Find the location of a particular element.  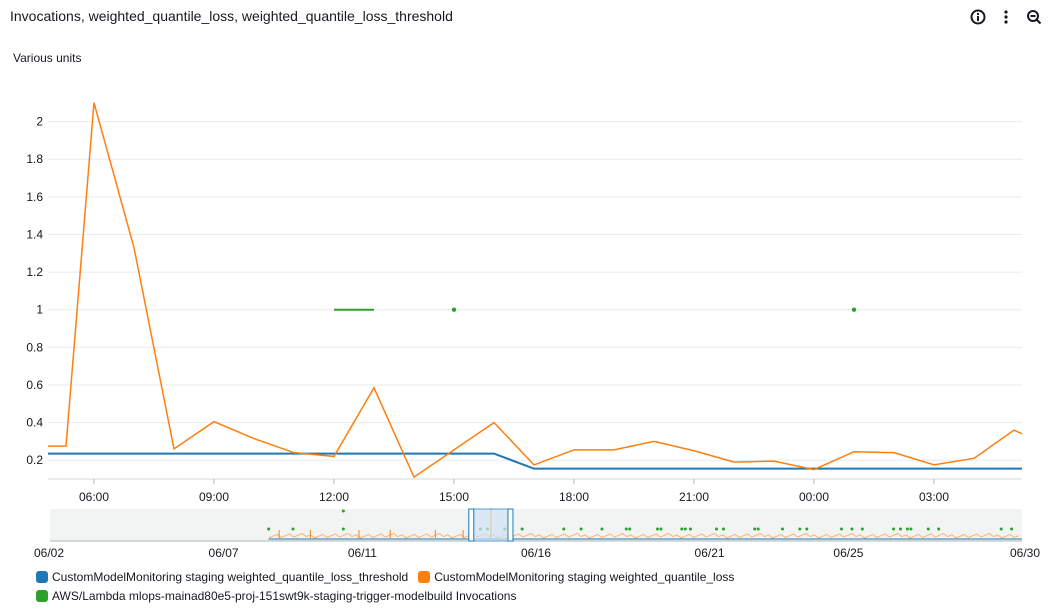

more-actions-icon is located at coordinates (1006, 17).